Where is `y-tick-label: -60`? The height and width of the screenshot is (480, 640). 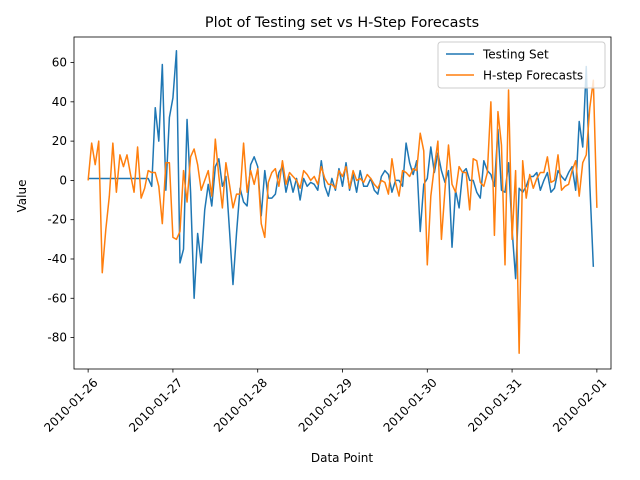 y-tick-label: -60 is located at coordinates (57, 298).